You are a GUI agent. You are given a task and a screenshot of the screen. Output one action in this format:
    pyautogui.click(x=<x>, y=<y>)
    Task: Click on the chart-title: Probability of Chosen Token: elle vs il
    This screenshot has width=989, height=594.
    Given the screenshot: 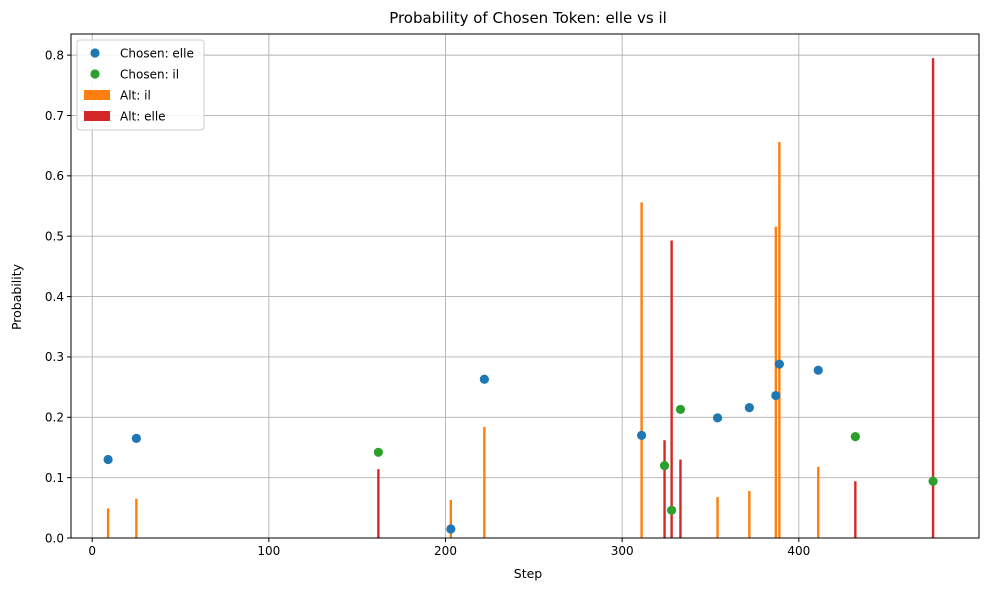 What is the action you would take?
    pyautogui.click(x=528, y=18)
    